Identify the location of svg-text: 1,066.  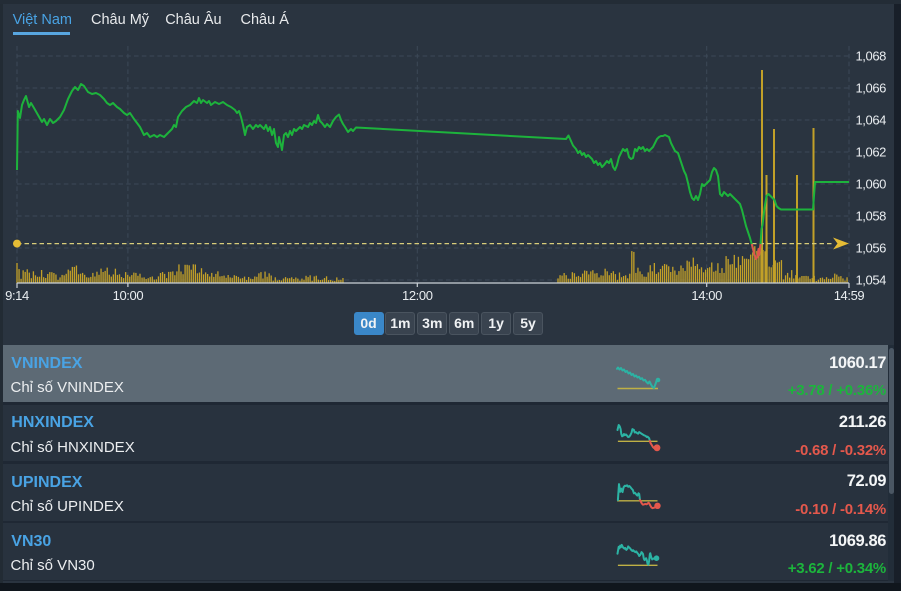
(870, 88).